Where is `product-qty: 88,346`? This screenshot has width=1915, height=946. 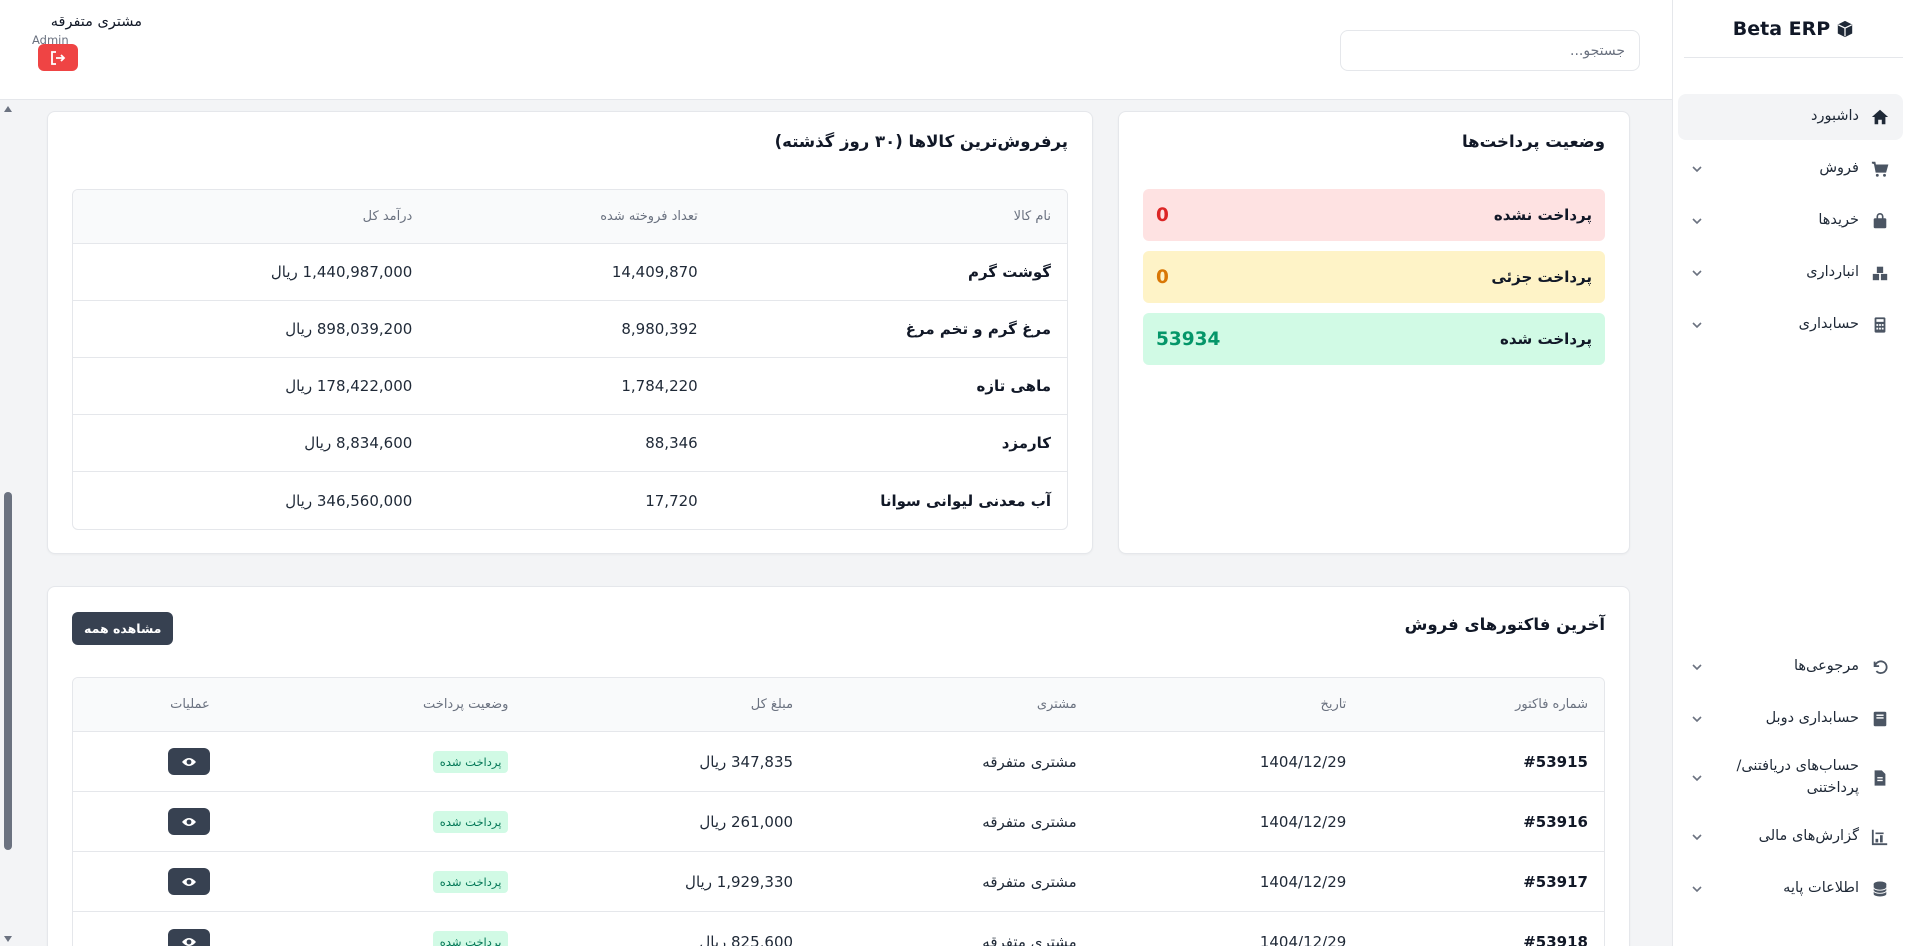 product-qty: 88,346 is located at coordinates (671, 443).